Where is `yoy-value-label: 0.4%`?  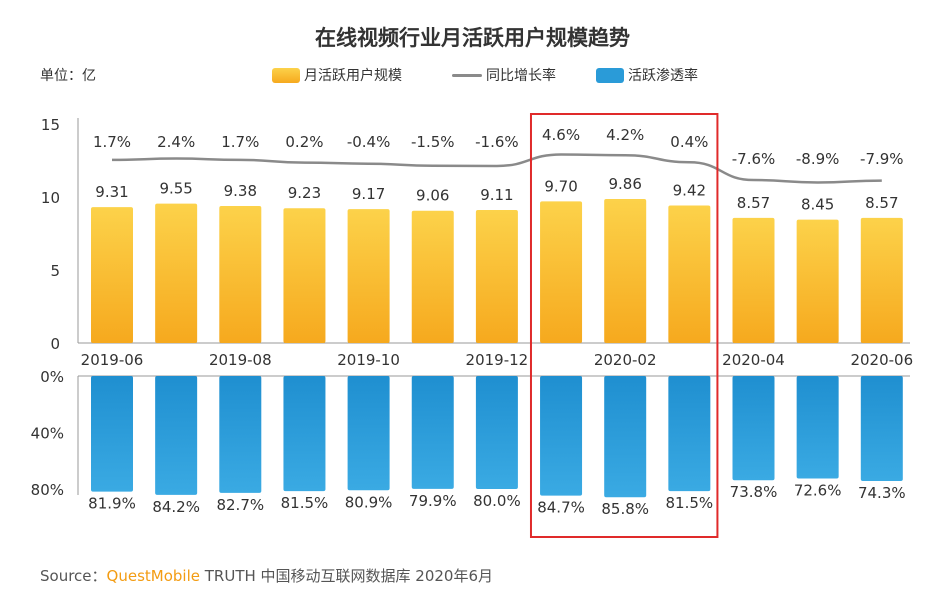
yoy-value-label: 0.4% is located at coordinates (689, 142).